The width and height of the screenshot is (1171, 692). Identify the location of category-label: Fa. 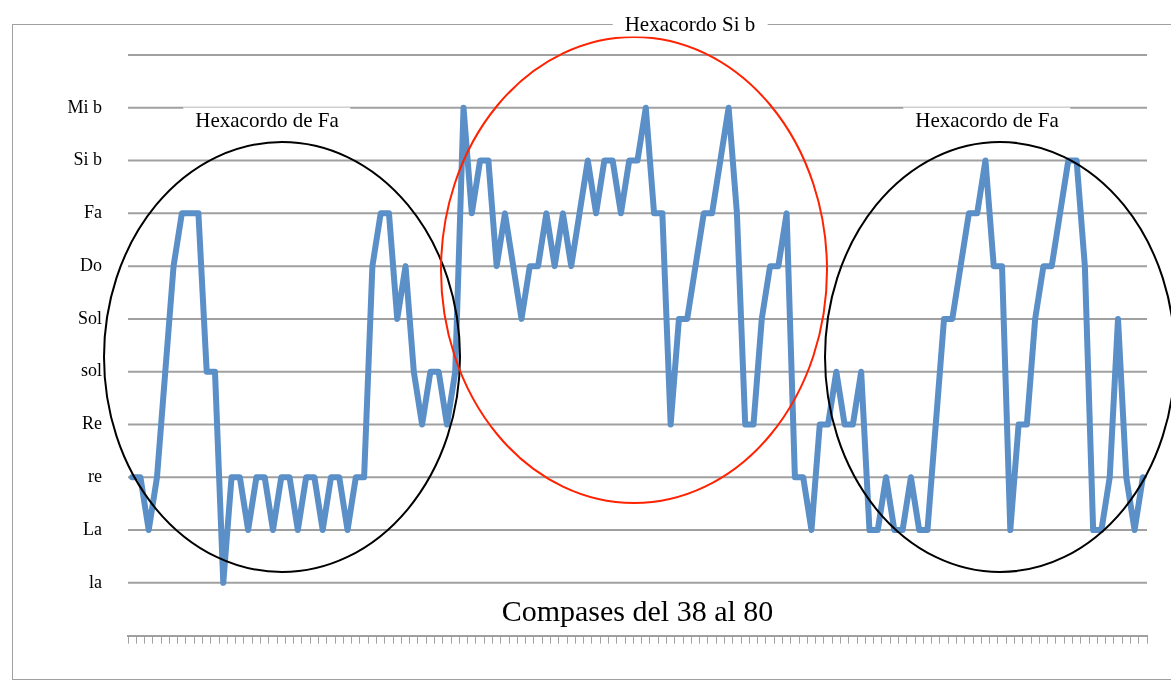
(93, 212).